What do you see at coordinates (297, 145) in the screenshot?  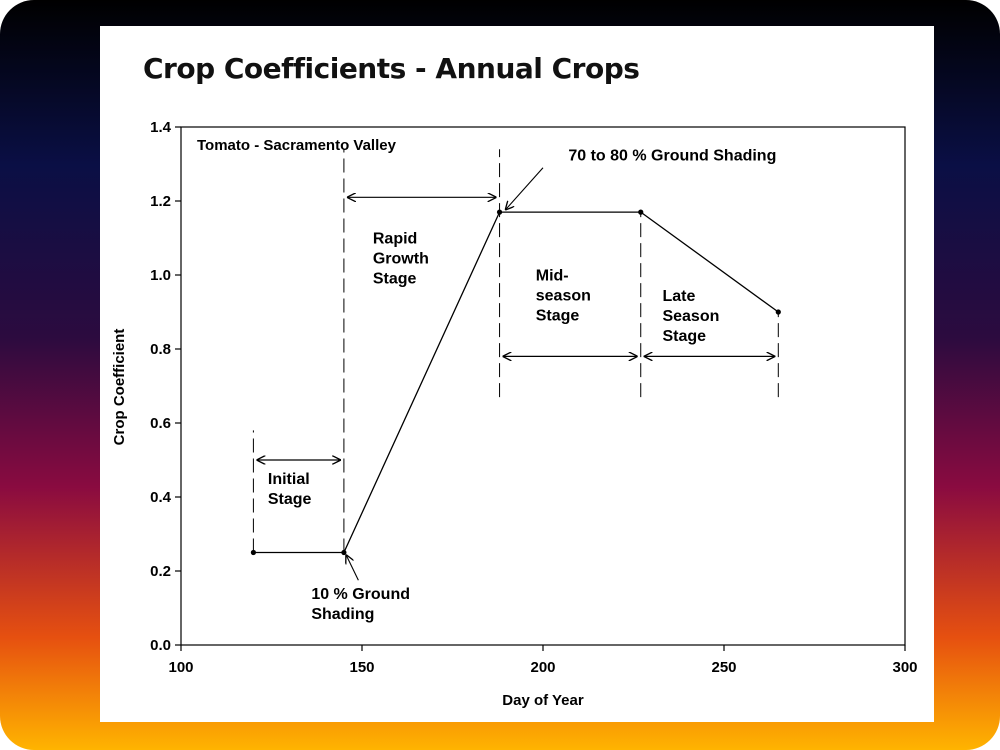 I see `inset-label: Tomato - Sacramento Valley` at bounding box center [297, 145].